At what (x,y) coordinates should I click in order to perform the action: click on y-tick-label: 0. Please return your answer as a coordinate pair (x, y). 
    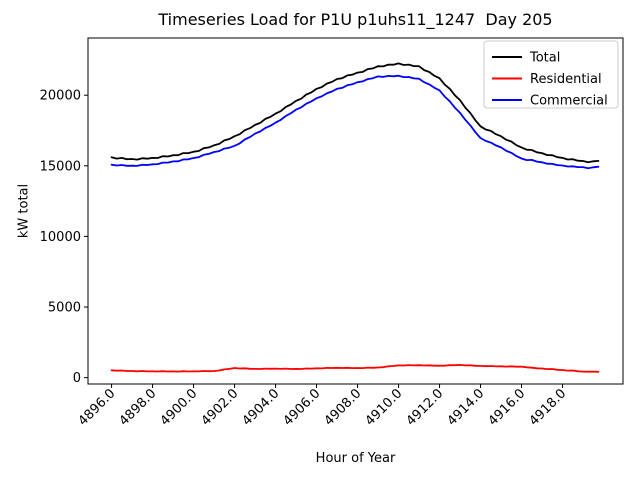
    Looking at the image, I should click on (77, 378).